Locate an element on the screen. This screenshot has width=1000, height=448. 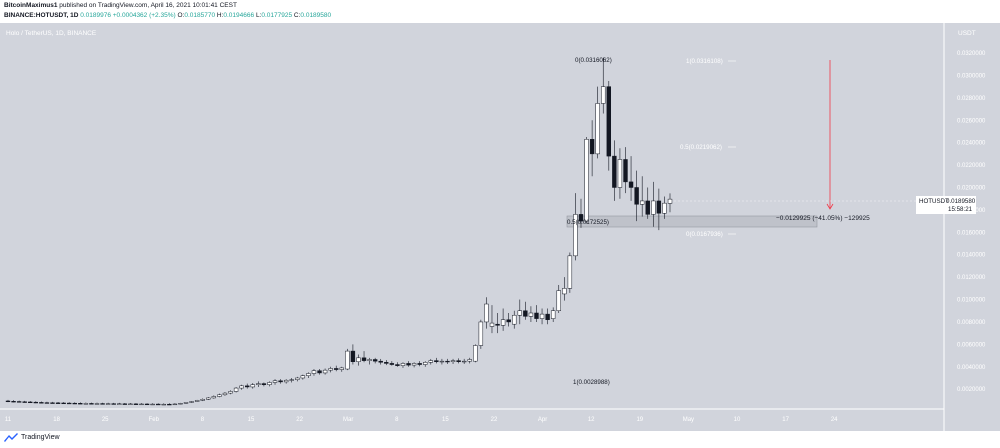
price-tag is located at coordinates (946, 205).